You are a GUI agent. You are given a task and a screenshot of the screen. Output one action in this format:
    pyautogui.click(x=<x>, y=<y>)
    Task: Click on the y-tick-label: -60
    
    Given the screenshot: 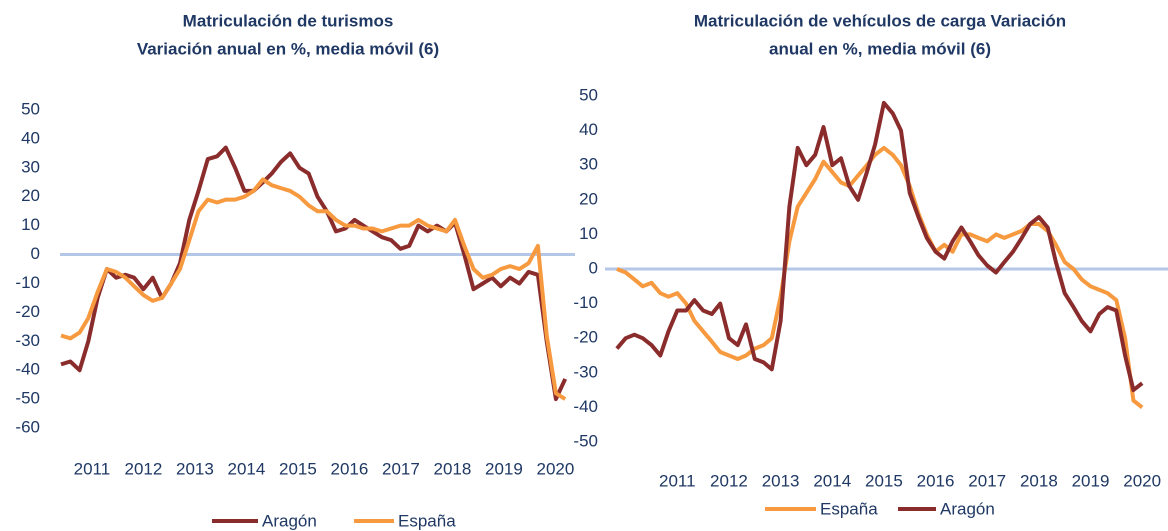 What is the action you would take?
    pyautogui.click(x=27, y=426)
    